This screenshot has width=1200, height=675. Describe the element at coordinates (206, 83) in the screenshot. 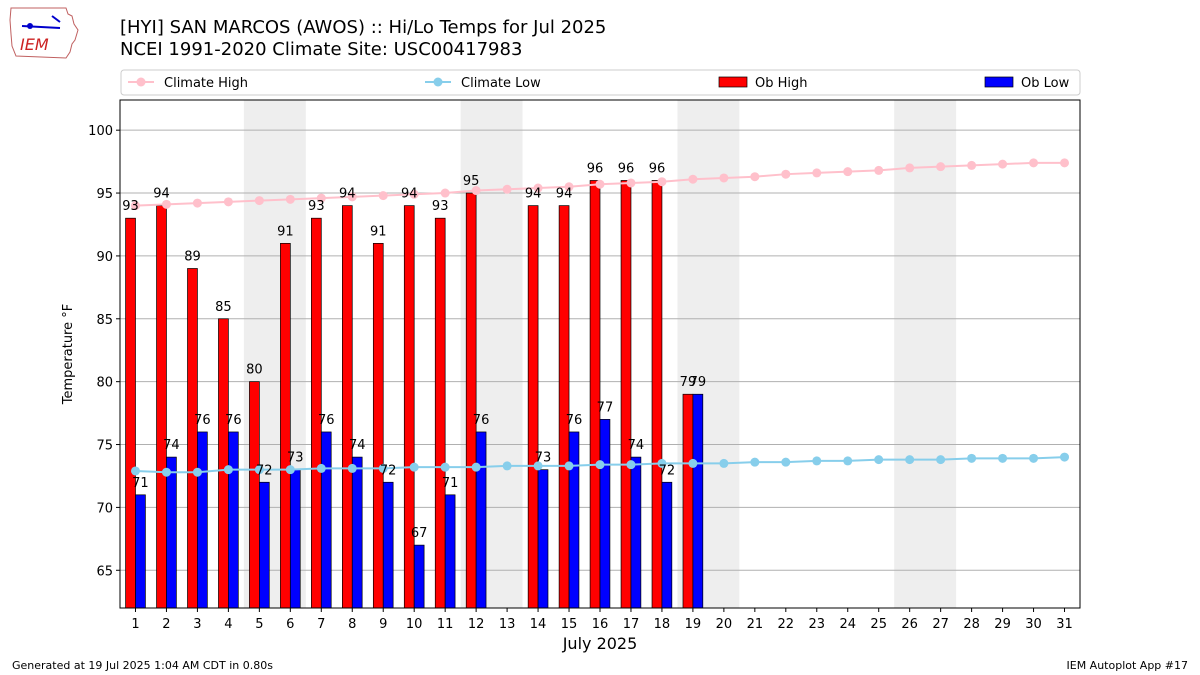

I see `legend-label: Climate High` at that location.